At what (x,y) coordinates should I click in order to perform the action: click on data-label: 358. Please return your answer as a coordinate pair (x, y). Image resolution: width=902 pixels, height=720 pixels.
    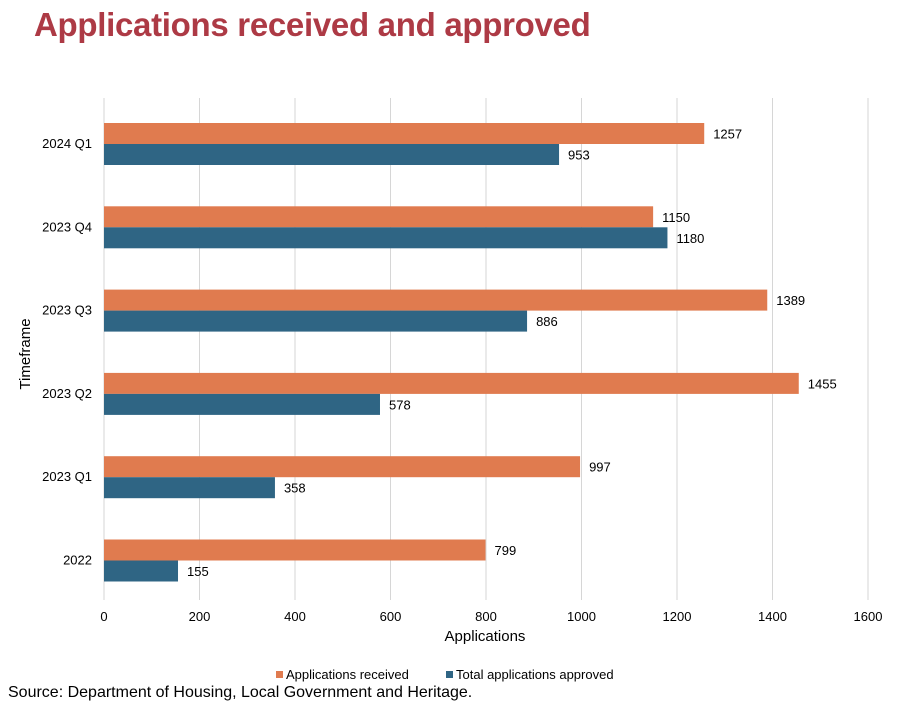
    Looking at the image, I should click on (295, 488).